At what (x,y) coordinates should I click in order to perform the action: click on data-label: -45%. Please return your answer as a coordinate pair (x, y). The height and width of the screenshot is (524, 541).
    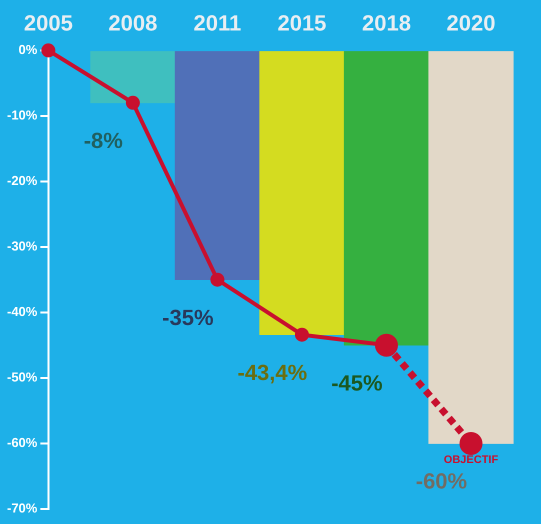
    Looking at the image, I should click on (357, 383).